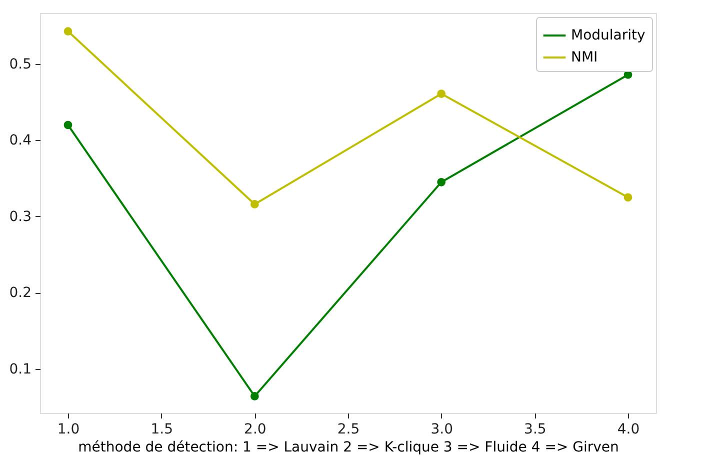  What do you see at coordinates (68, 430) in the screenshot?
I see `x-tick-label: 1.0` at bounding box center [68, 430].